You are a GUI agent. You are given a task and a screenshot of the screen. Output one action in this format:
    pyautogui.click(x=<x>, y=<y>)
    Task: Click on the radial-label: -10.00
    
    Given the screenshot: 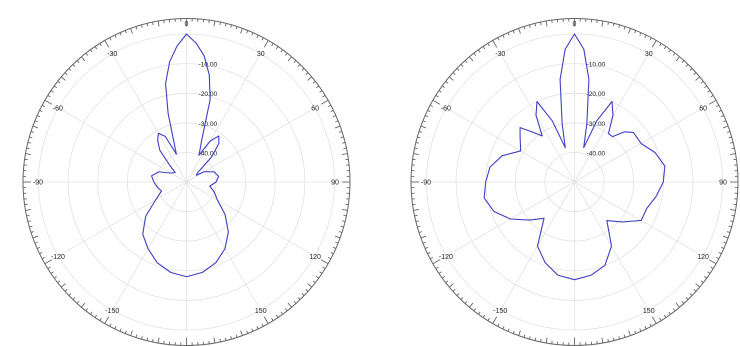 What is the action you would take?
    pyautogui.click(x=208, y=65)
    